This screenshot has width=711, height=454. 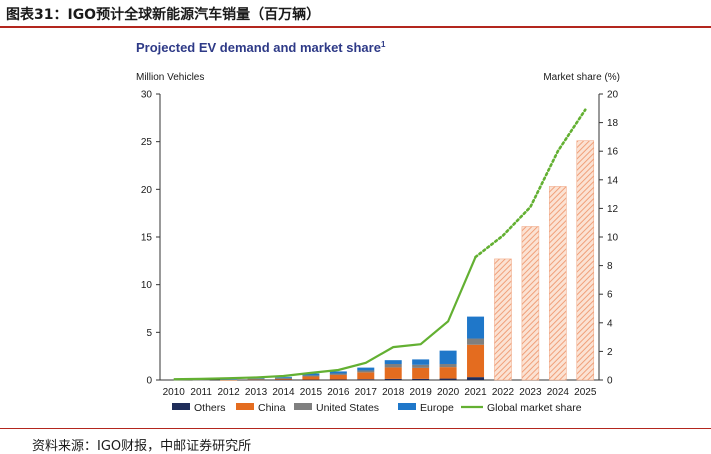 What do you see at coordinates (613, 95) in the screenshot?
I see `y2-tick-label: 20` at bounding box center [613, 95].